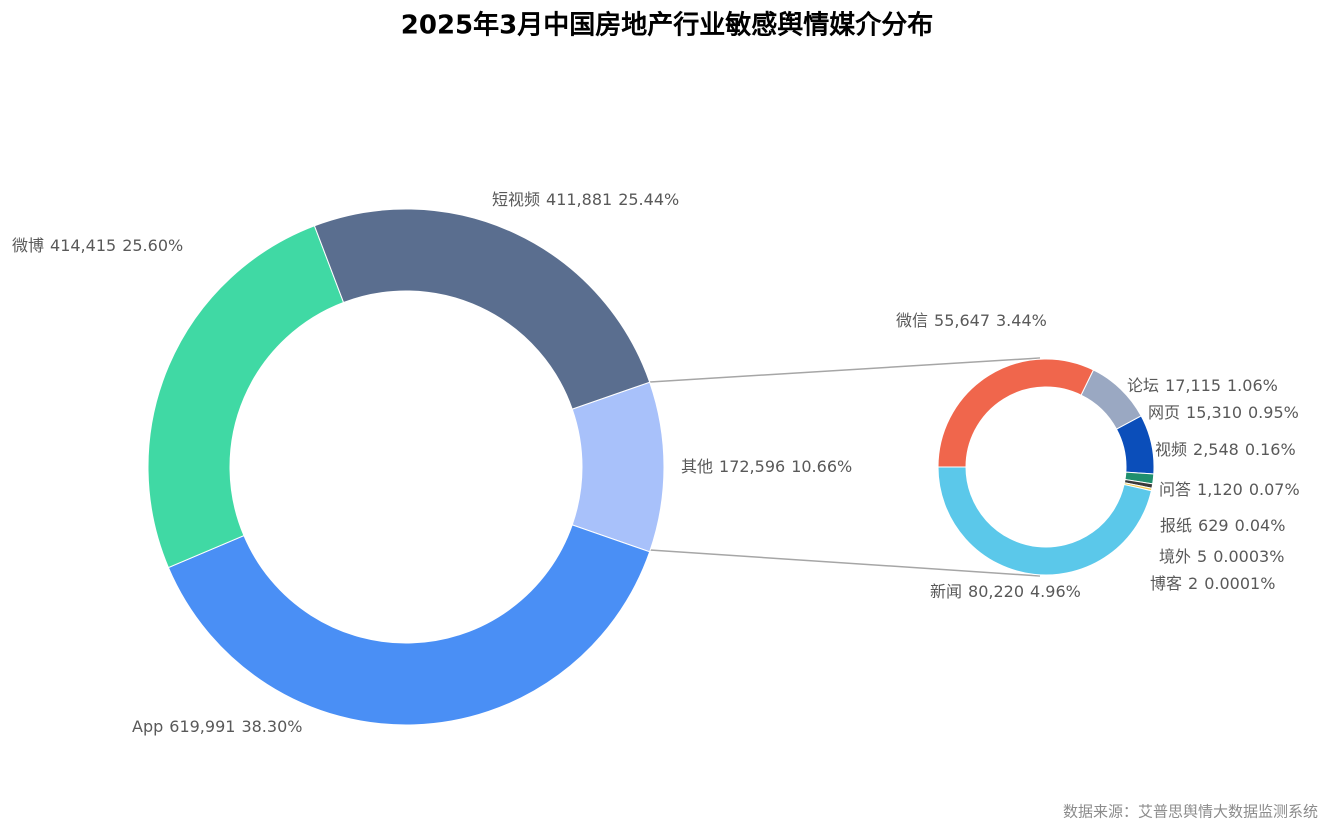  Describe the element at coordinates (1270, 449) in the screenshot. I see `percent-label: 0.16%` at that location.